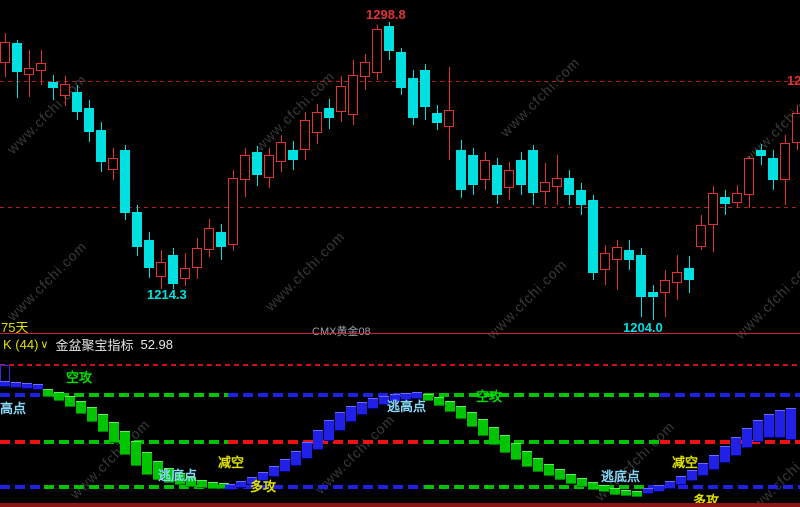 The height and width of the screenshot is (507, 800). I want to click on price-label: 1214.3, so click(167, 294).